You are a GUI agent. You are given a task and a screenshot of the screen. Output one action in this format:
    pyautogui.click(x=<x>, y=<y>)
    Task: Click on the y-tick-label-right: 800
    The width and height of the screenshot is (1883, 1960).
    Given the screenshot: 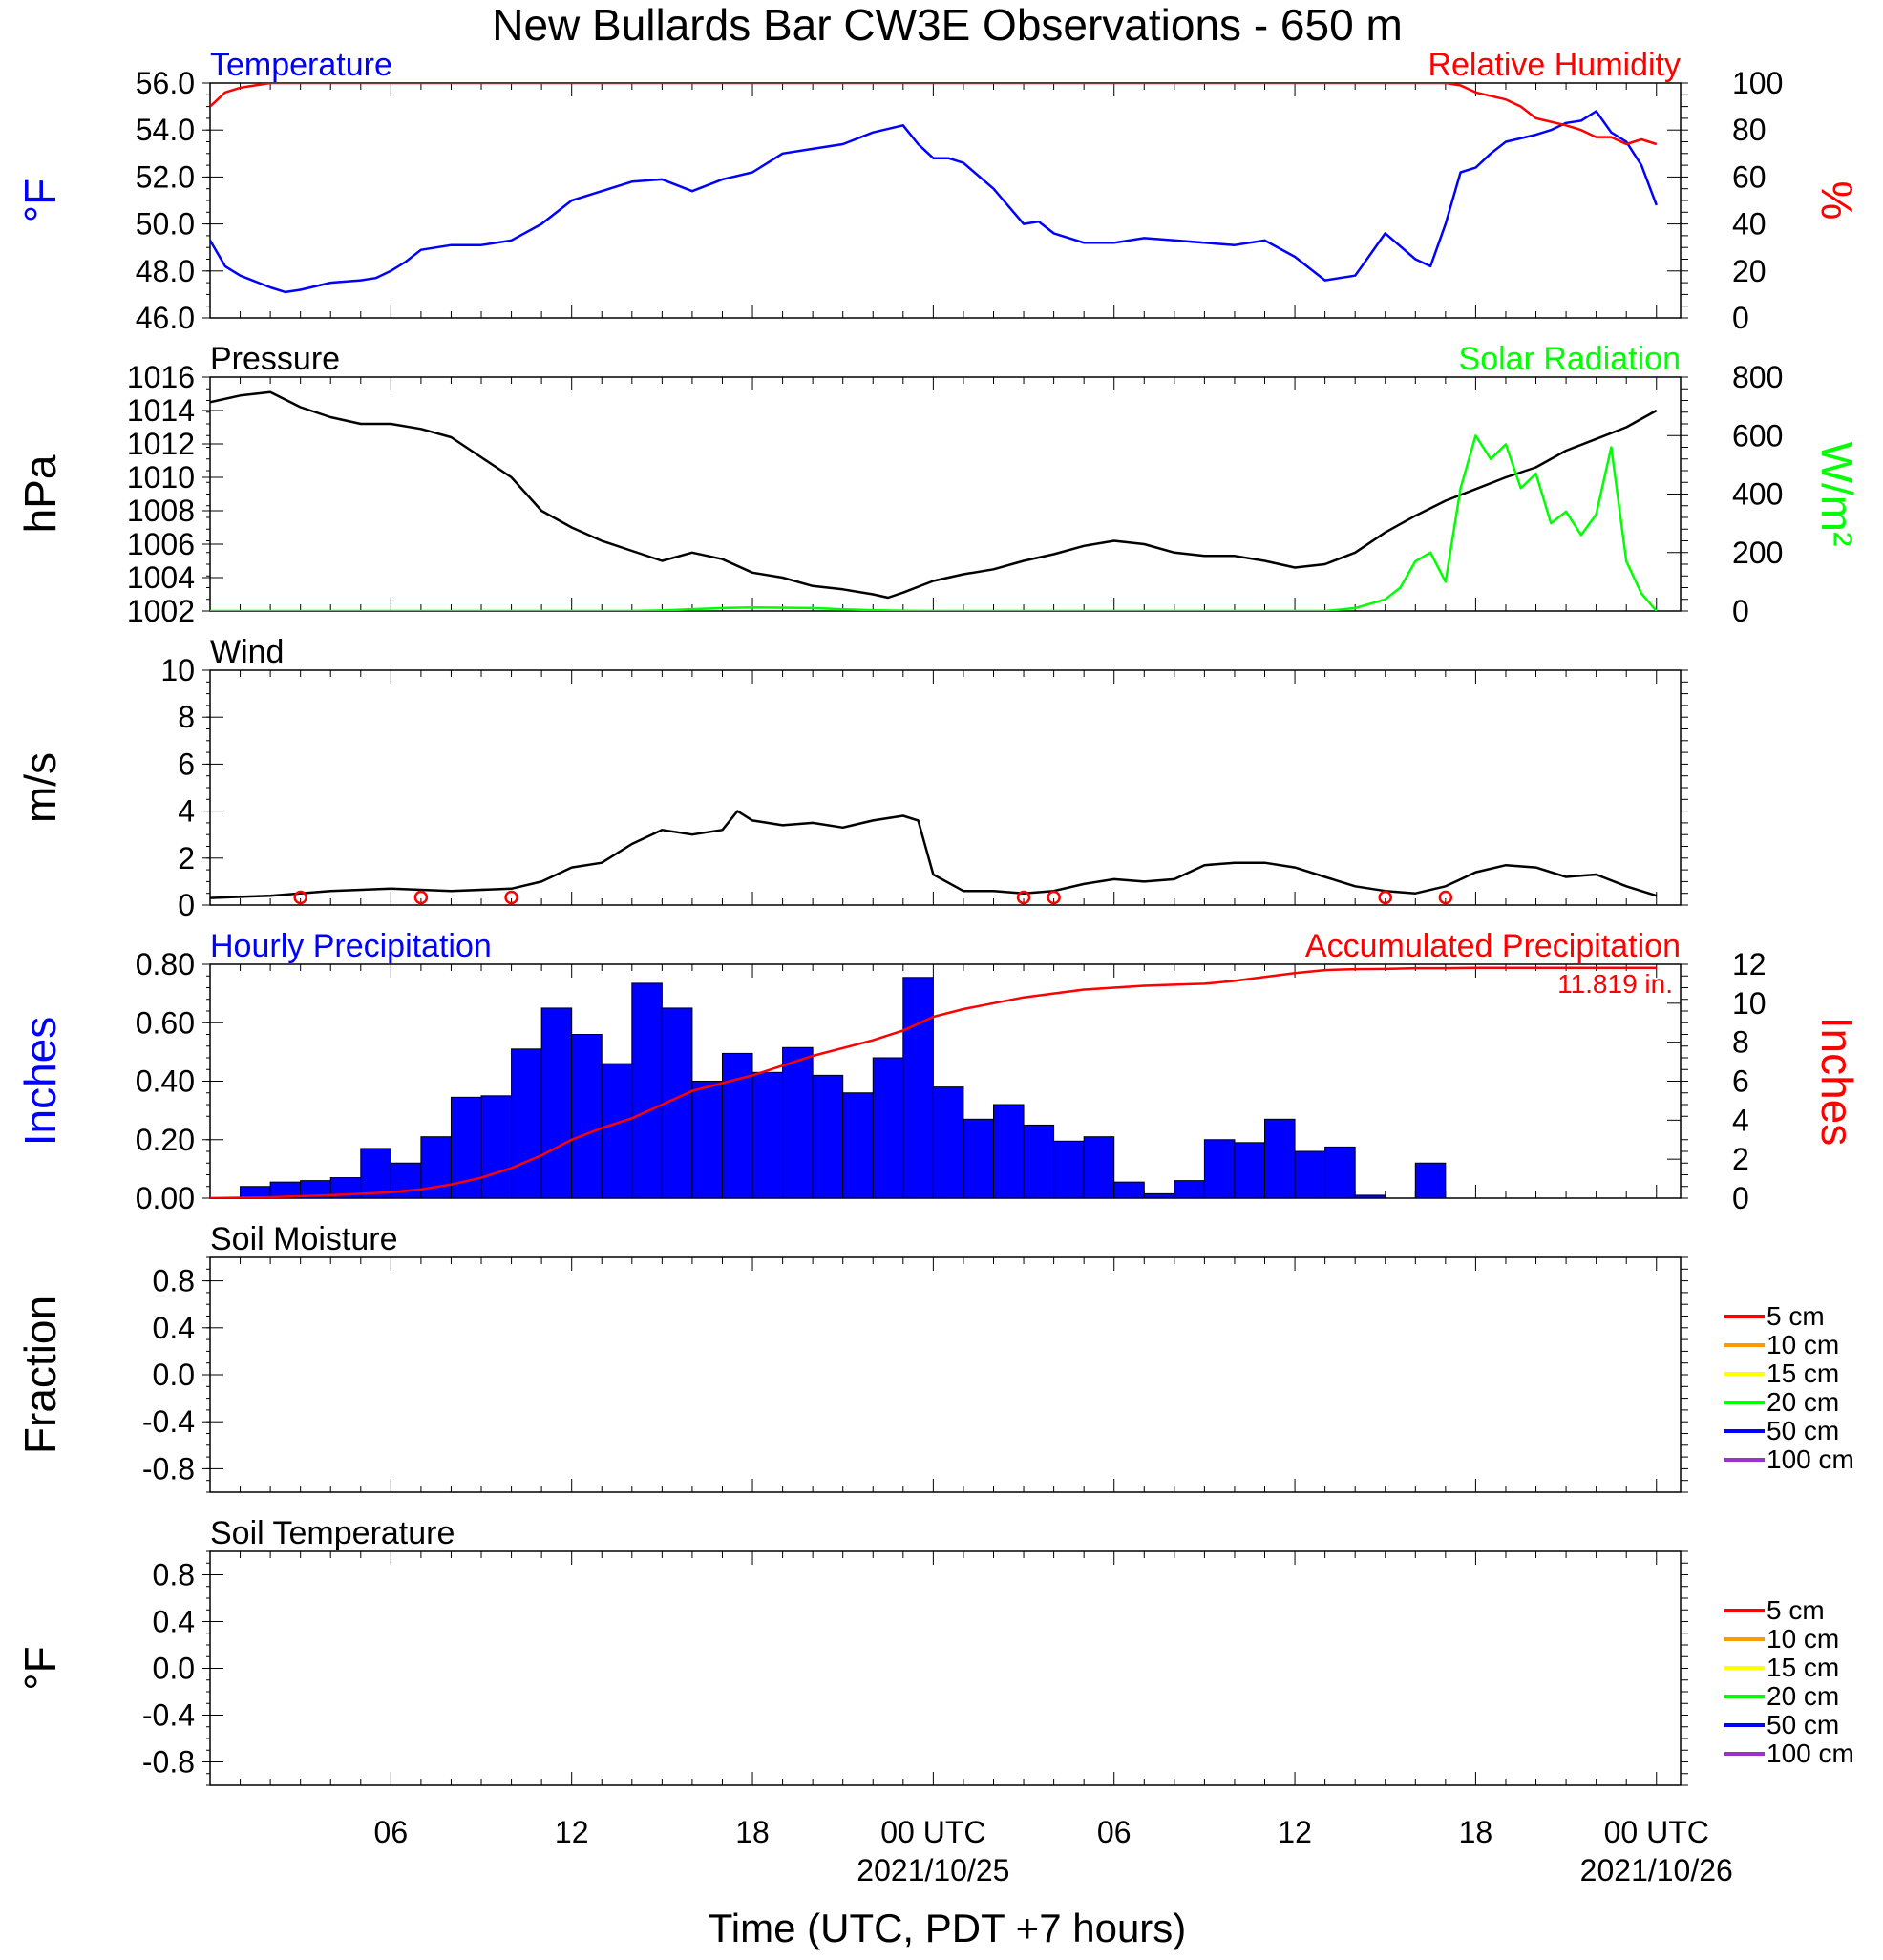 What is the action you would take?
    pyautogui.click(x=1757, y=377)
    